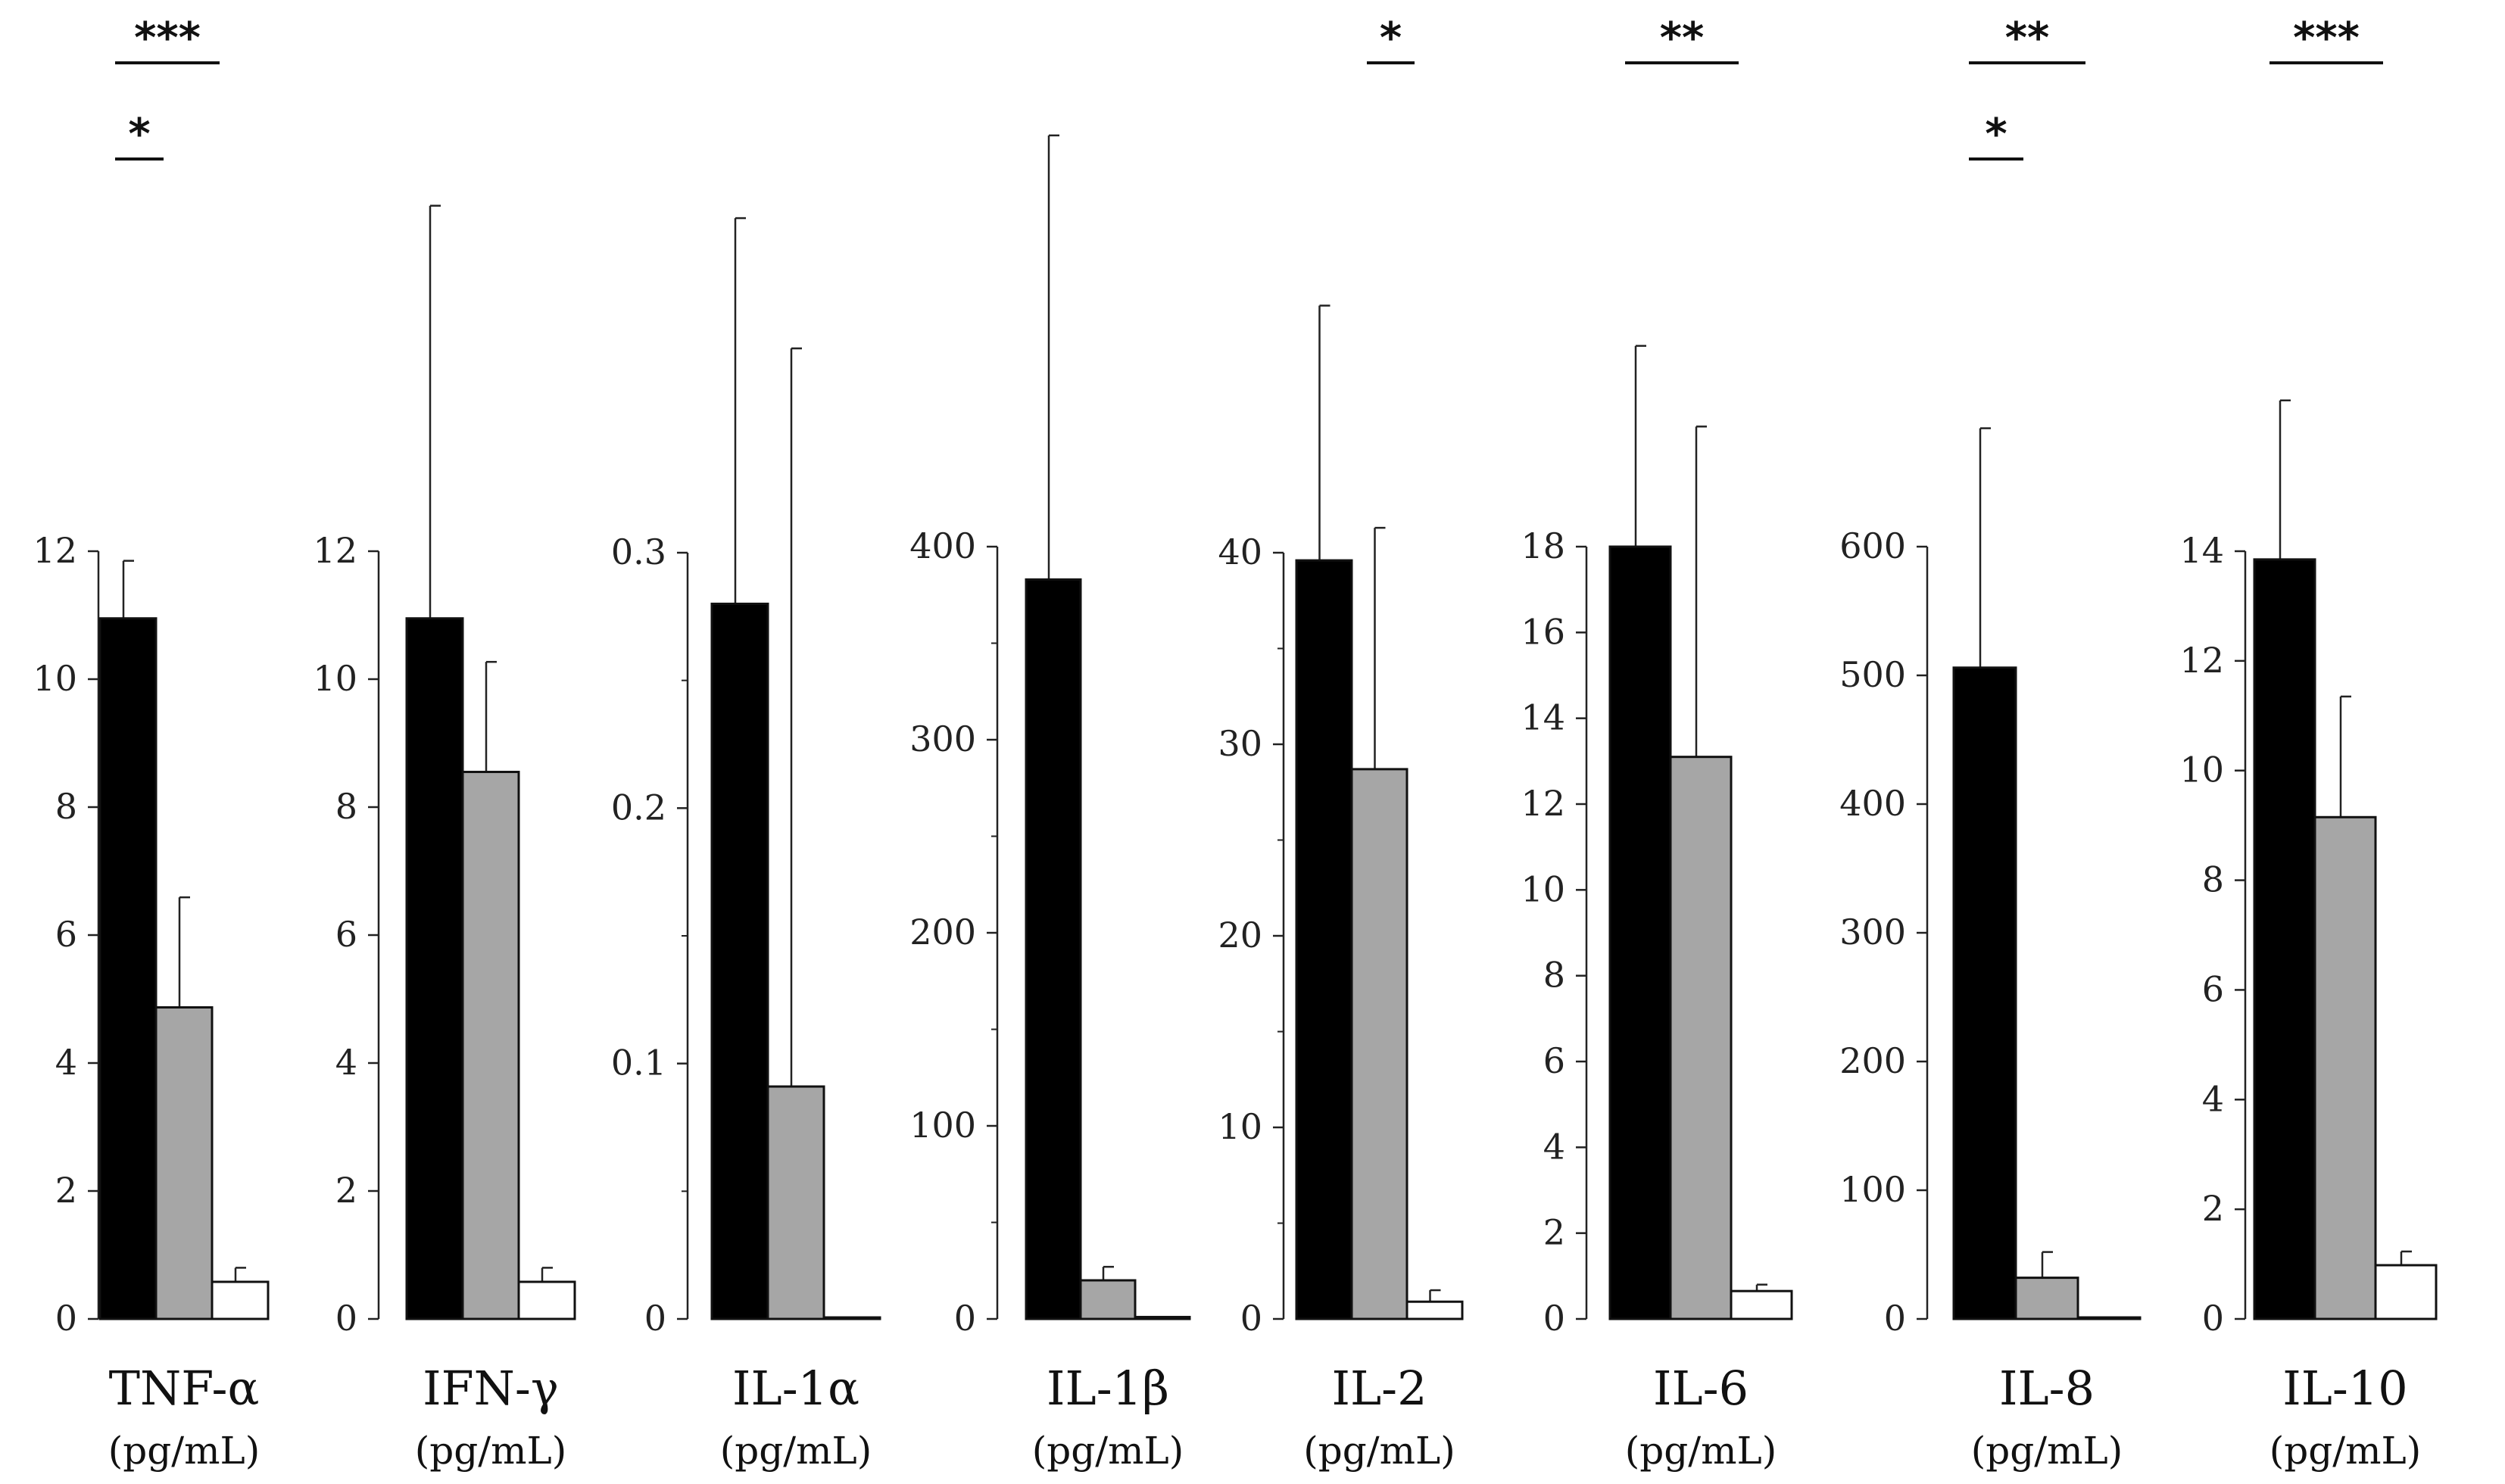  I want to click on panel-title: IL-2, so click(1379, 1388).